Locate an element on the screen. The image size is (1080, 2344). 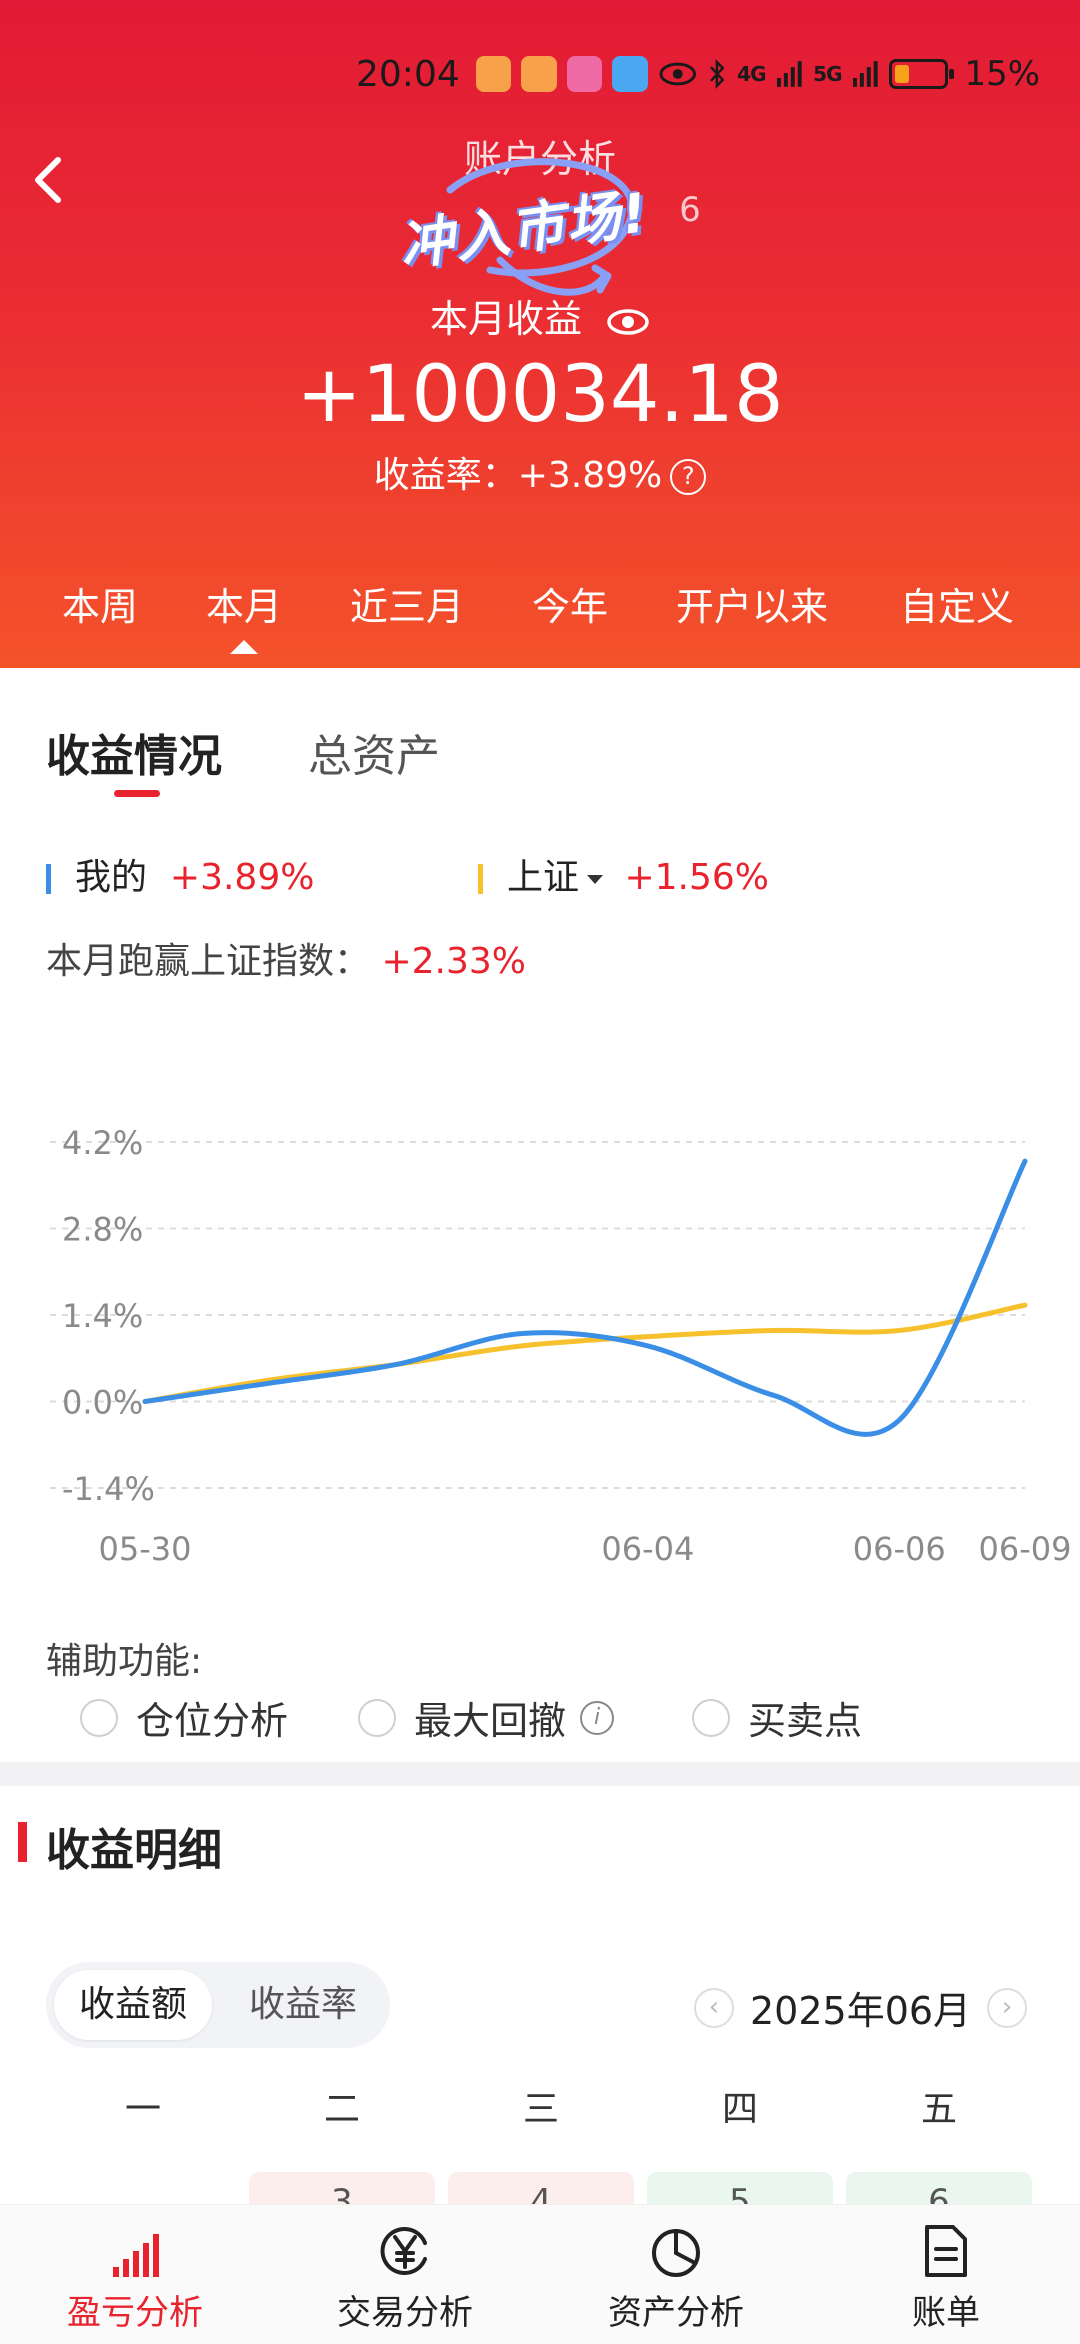
aux-title: 辅助功能: is located at coordinates (124, 1661).